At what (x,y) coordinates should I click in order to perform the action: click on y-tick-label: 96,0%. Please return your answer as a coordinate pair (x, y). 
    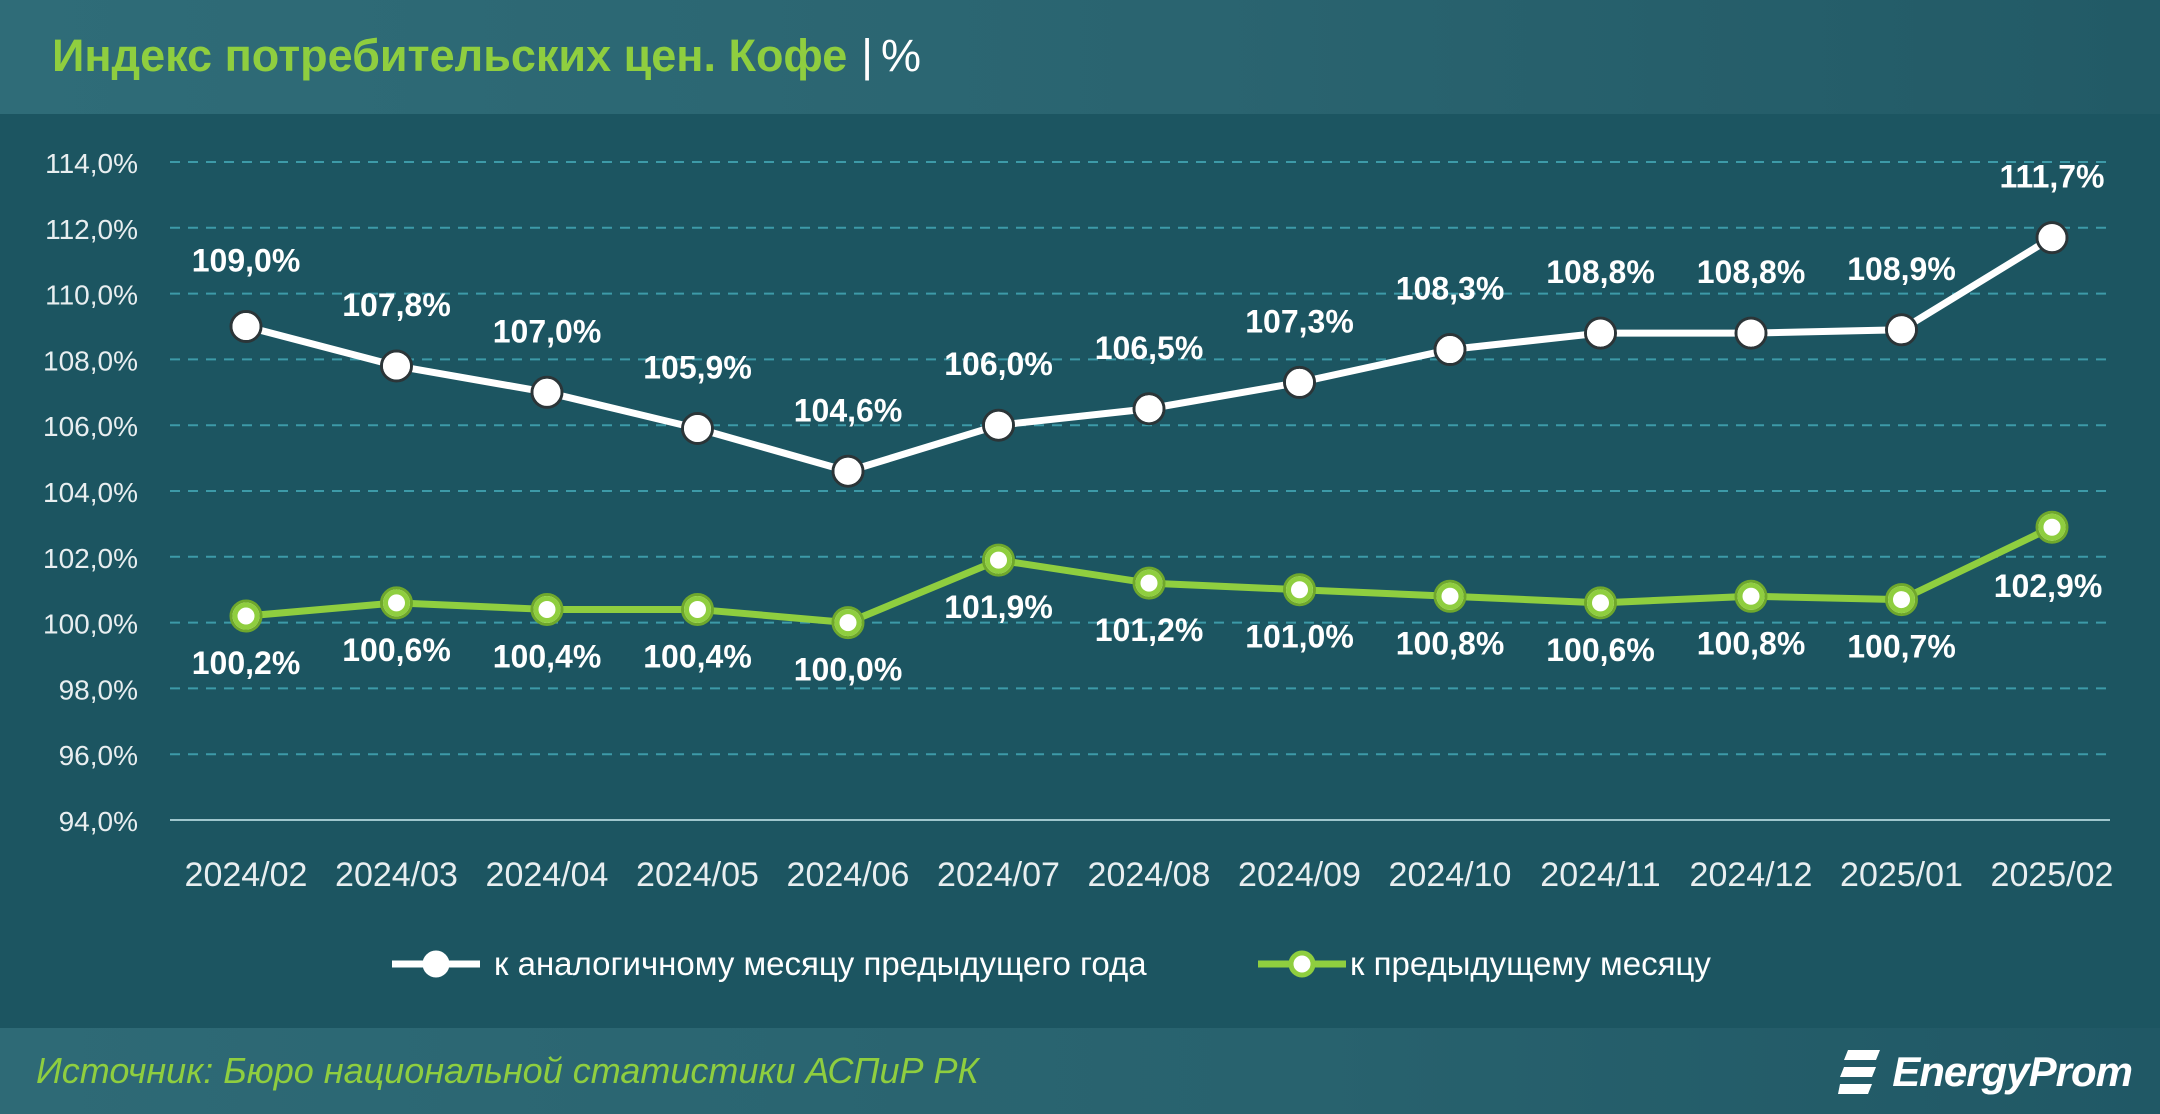
    Looking at the image, I should click on (98, 755).